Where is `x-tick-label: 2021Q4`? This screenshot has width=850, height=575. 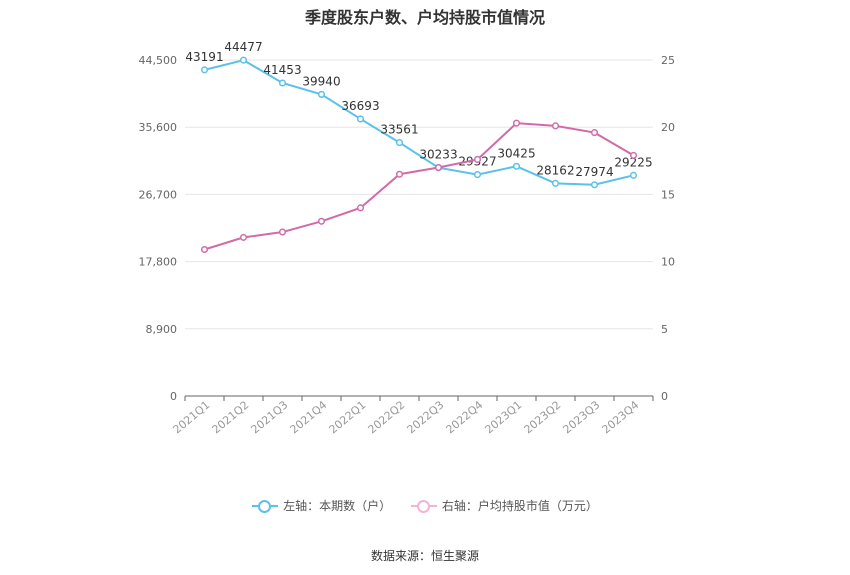
x-tick-label: 2021Q4 is located at coordinates (309, 417).